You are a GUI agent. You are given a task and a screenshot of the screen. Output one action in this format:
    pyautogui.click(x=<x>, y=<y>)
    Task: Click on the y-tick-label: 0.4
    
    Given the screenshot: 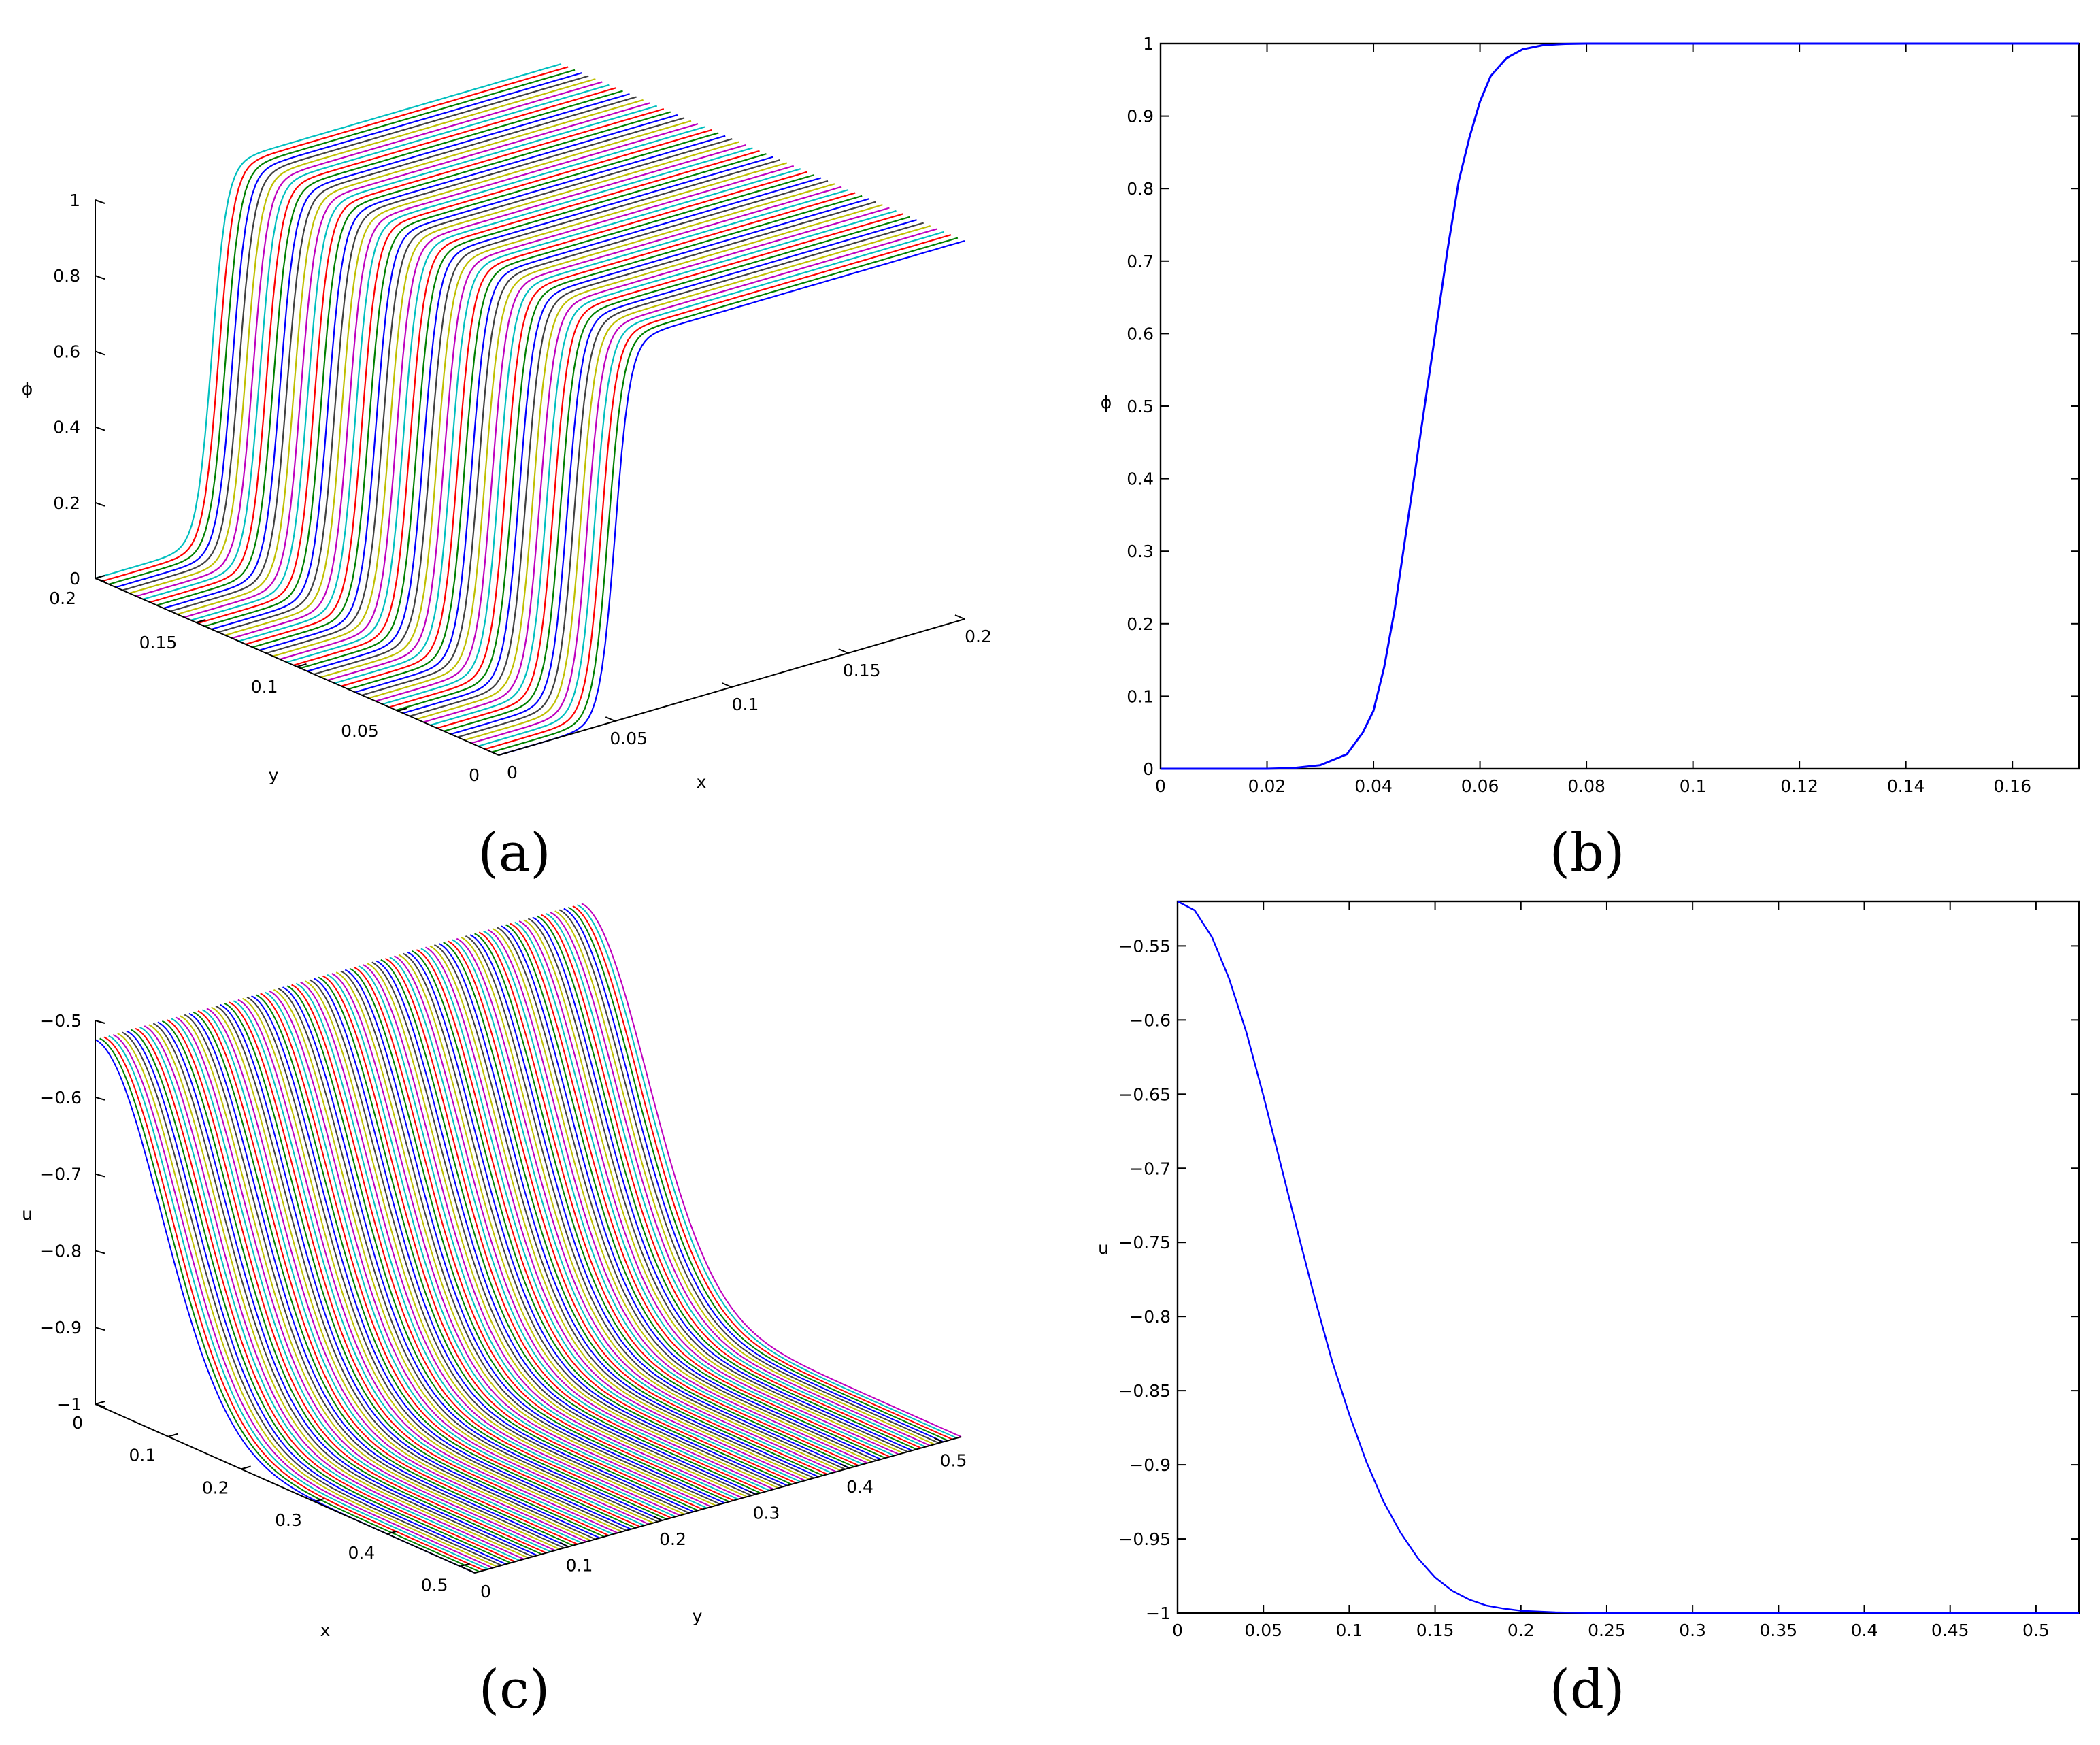 What is the action you would take?
    pyautogui.click(x=1140, y=479)
    